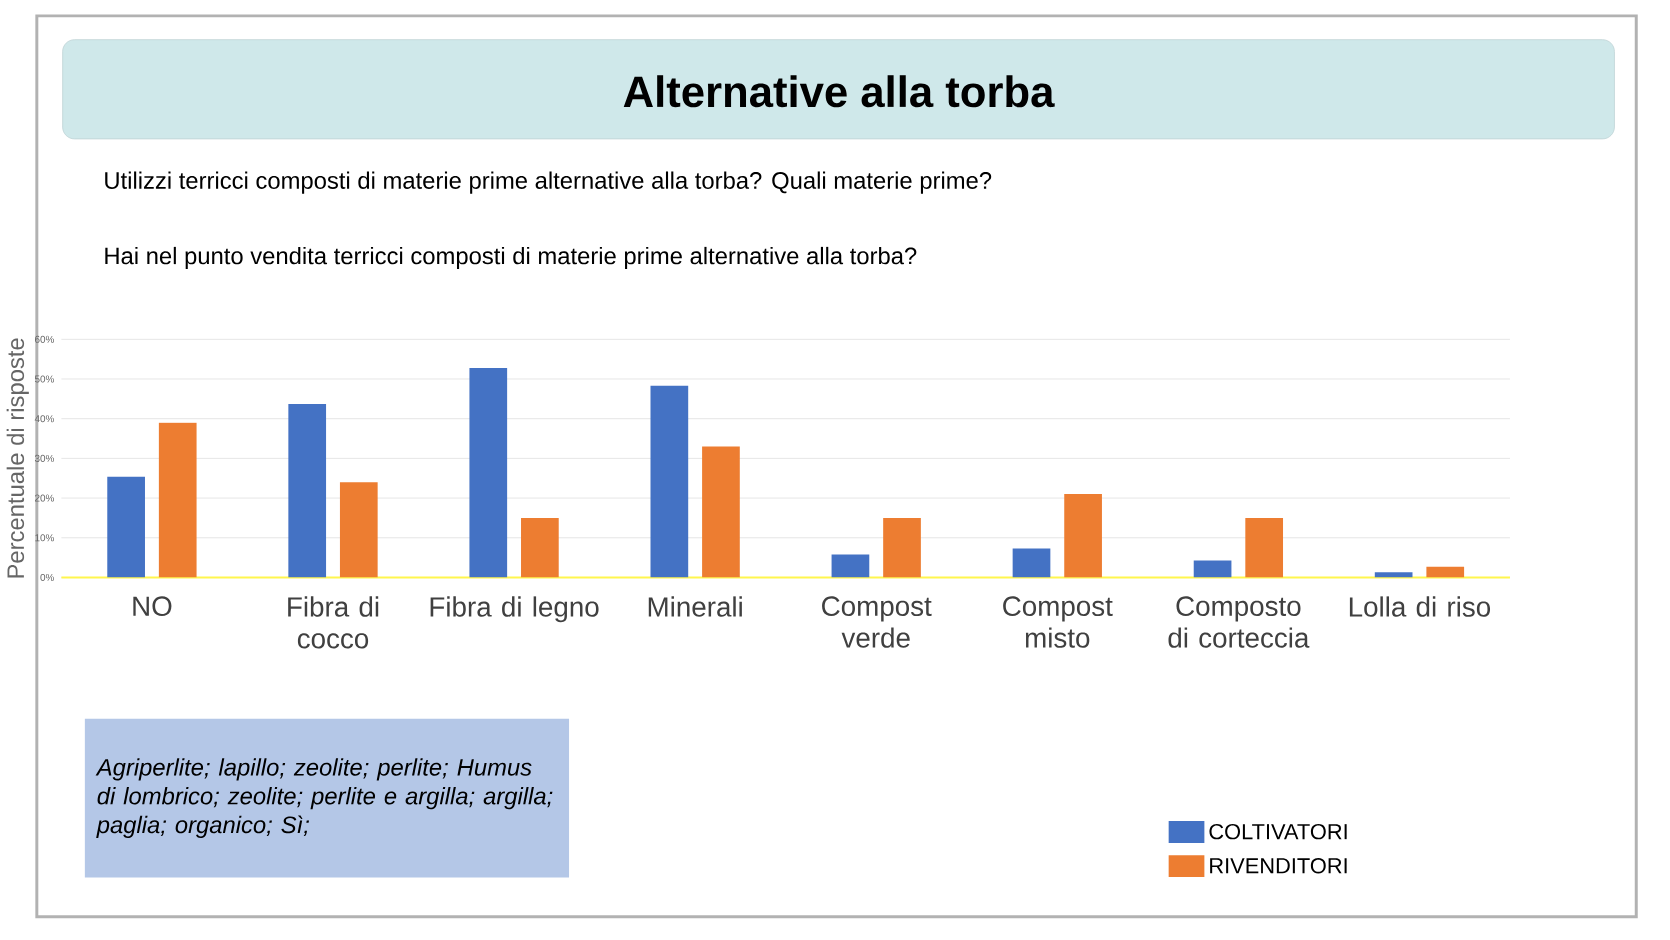 This screenshot has width=1670, height=940. What do you see at coordinates (695, 606) in the screenshot?
I see `x-tick-label: Minerali` at bounding box center [695, 606].